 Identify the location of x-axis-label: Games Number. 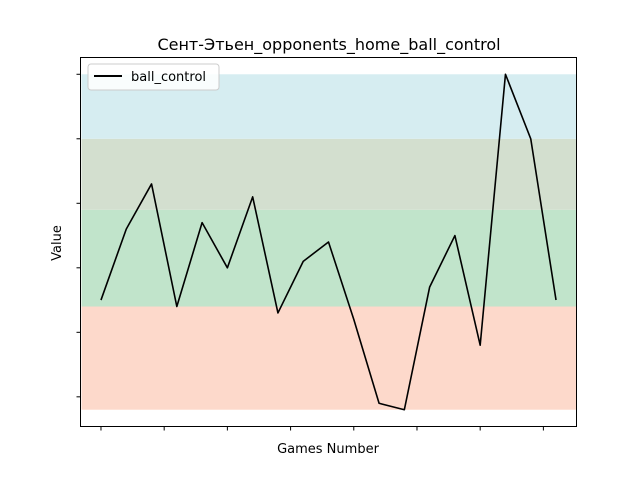
(328, 449).